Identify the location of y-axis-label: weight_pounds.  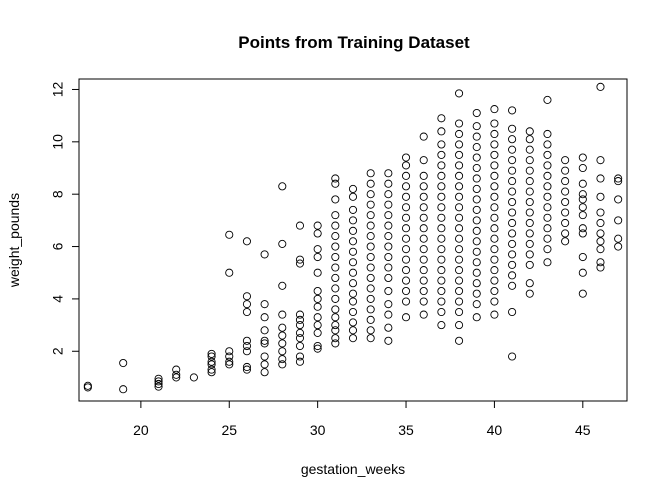
(14, 240).